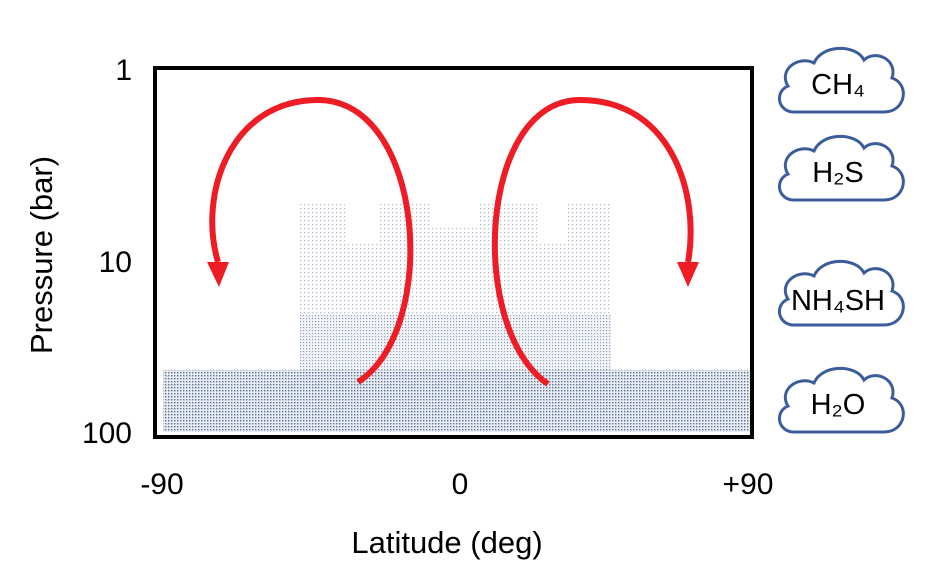 This screenshot has height=584, width=939. Describe the element at coordinates (455, 259) in the screenshot. I see `h2s-layer` at that location.